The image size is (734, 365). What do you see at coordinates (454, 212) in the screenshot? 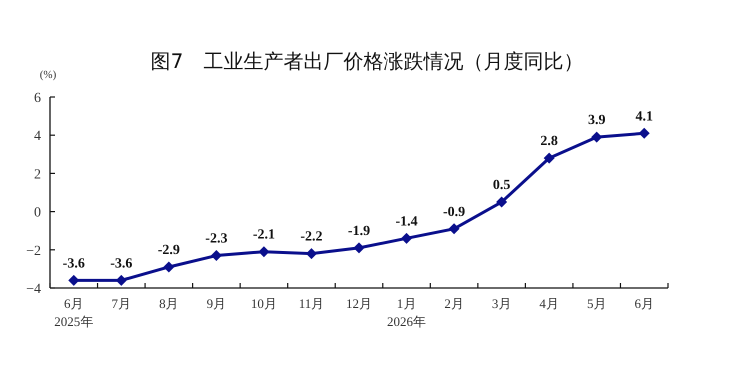
I see `data-label: -0.9` at bounding box center [454, 212].